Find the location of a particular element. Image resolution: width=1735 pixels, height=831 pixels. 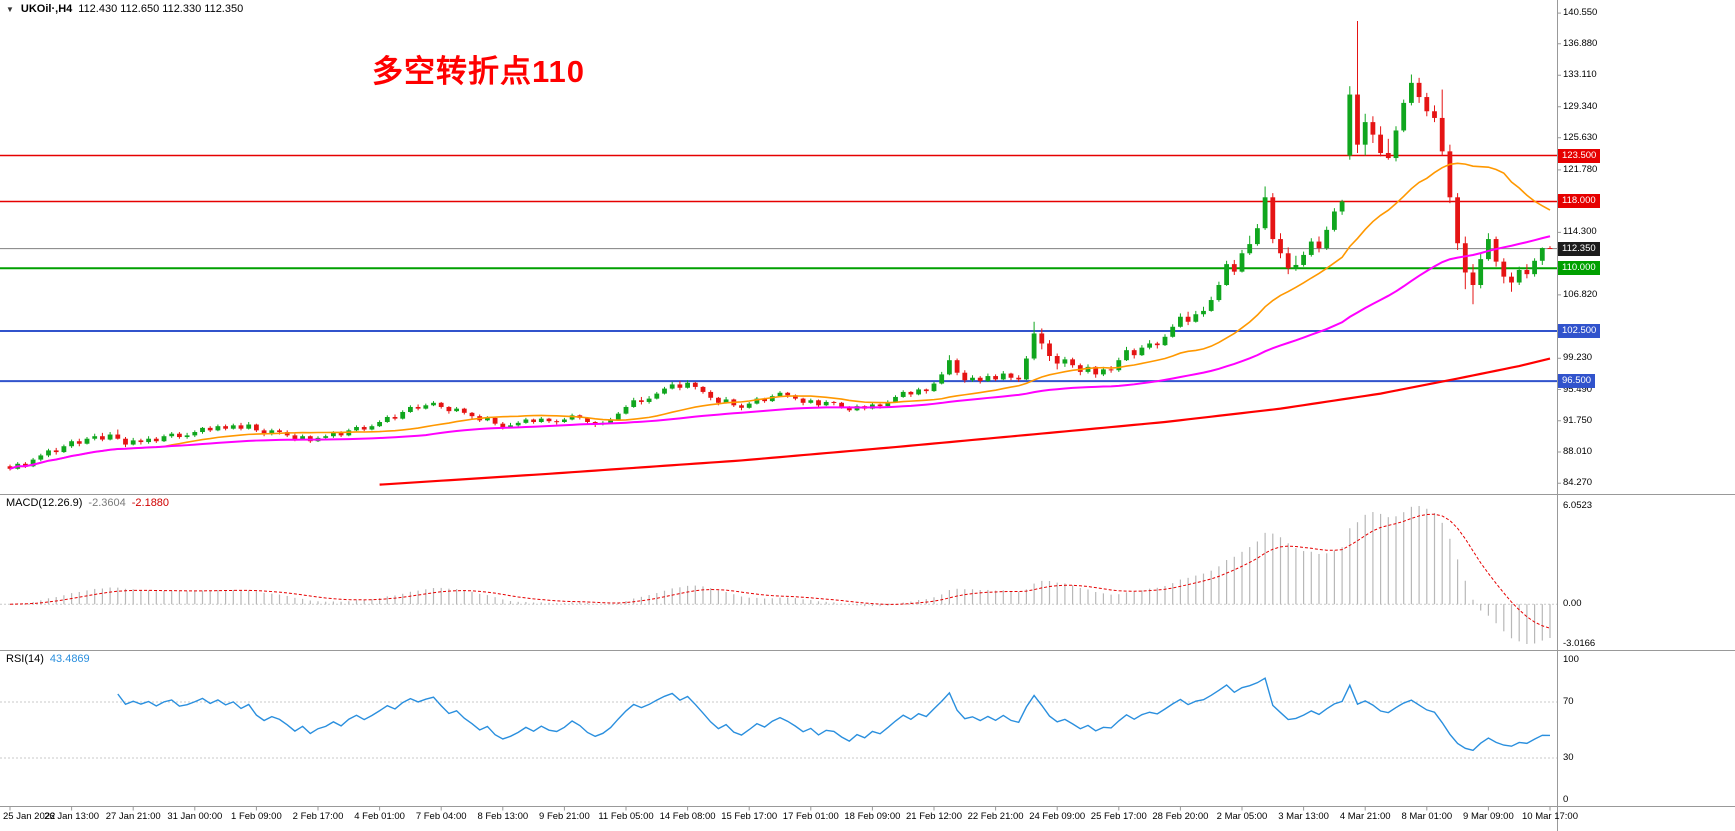

time-axis-label: 8 Mar 01:00 is located at coordinates (1427, 816).